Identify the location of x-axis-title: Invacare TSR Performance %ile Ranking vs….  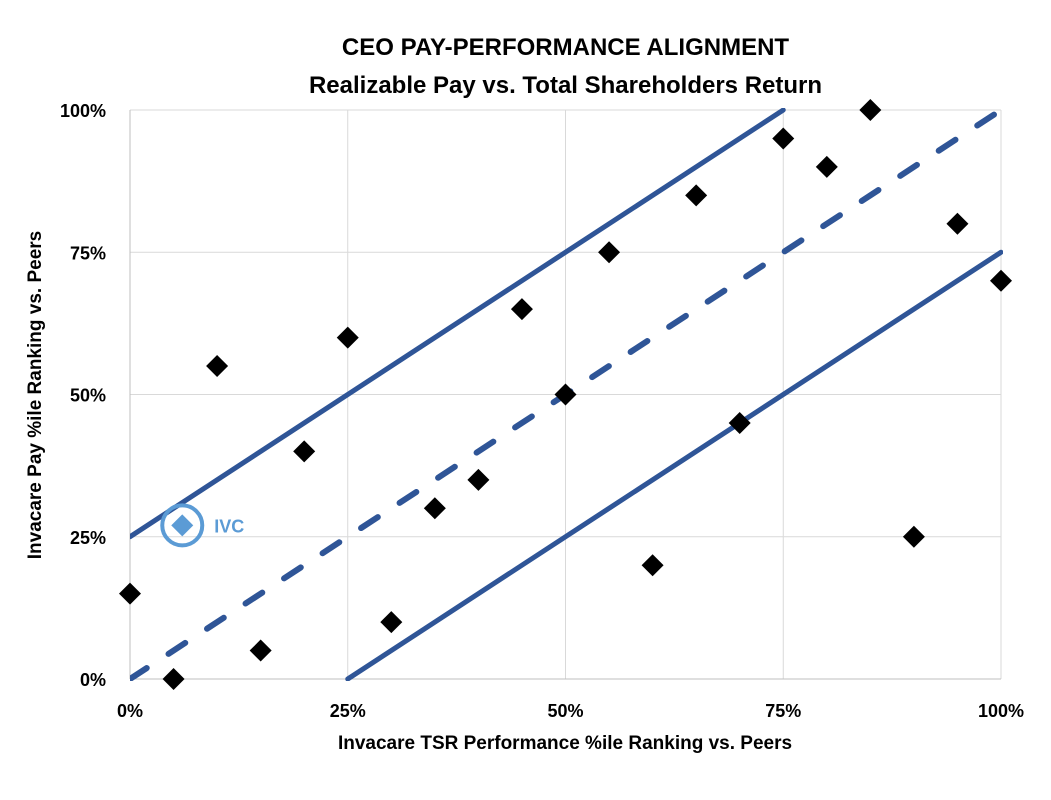
(565, 743).